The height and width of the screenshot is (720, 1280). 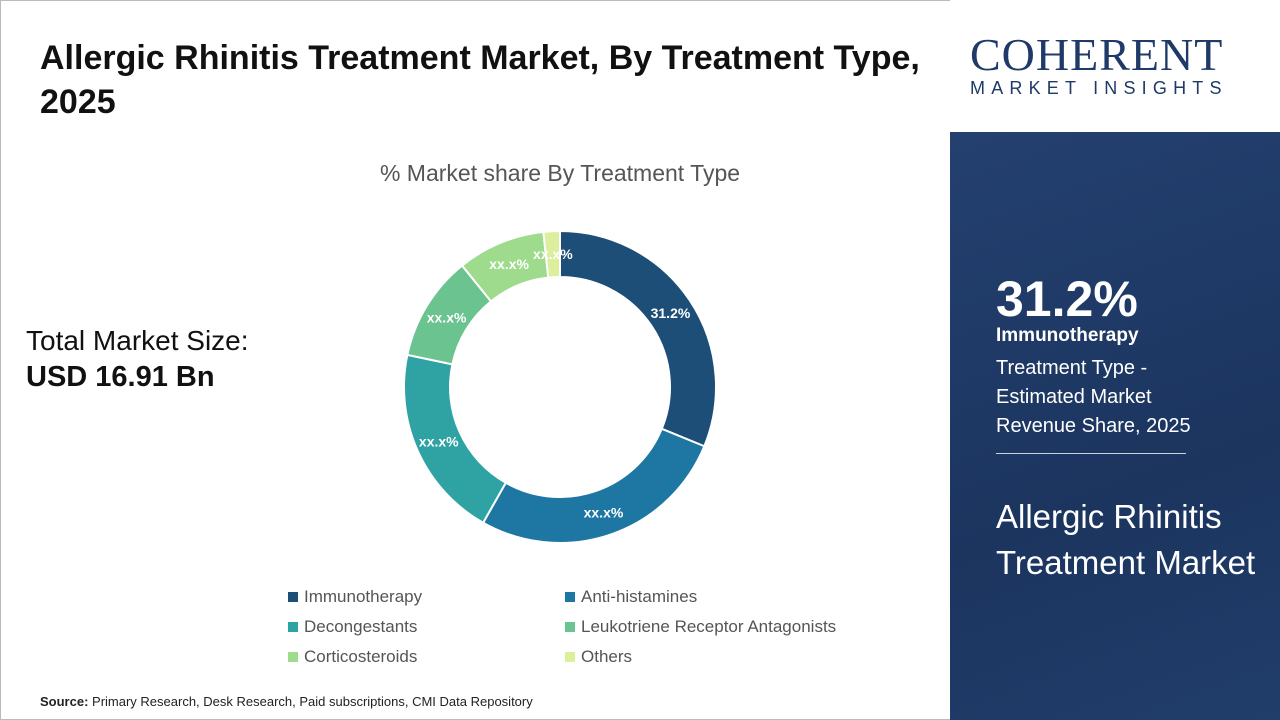 What do you see at coordinates (607, 656) in the screenshot?
I see `legend-label: Others` at bounding box center [607, 656].